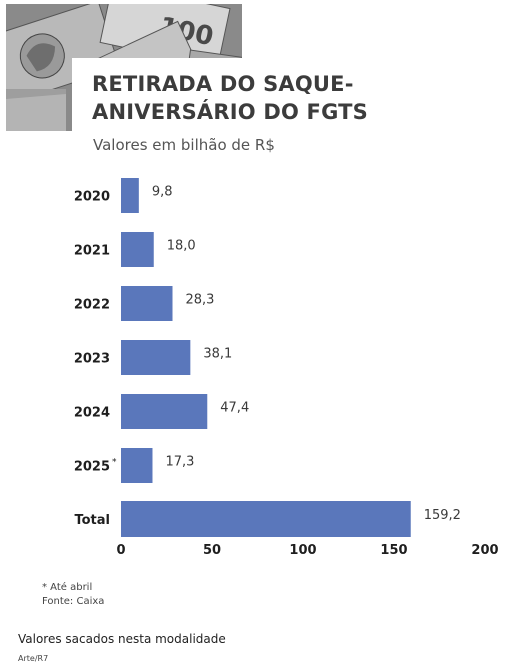 This screenshot has width=513, height=668. I want to click on x-tick-label: 0, so click(120, 550).